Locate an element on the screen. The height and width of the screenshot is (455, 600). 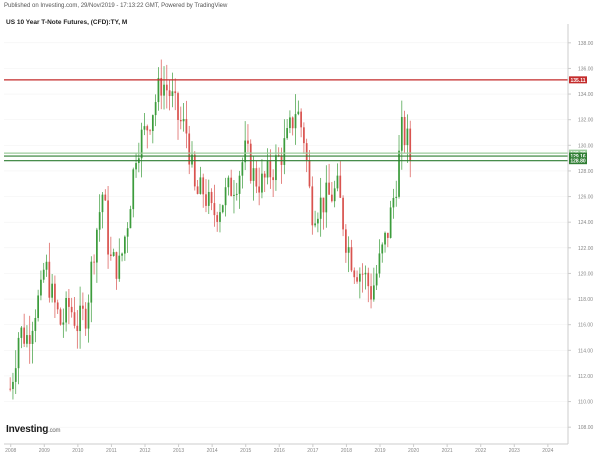
y-tick-label: 130.00 is located at coordinates (586, 146).